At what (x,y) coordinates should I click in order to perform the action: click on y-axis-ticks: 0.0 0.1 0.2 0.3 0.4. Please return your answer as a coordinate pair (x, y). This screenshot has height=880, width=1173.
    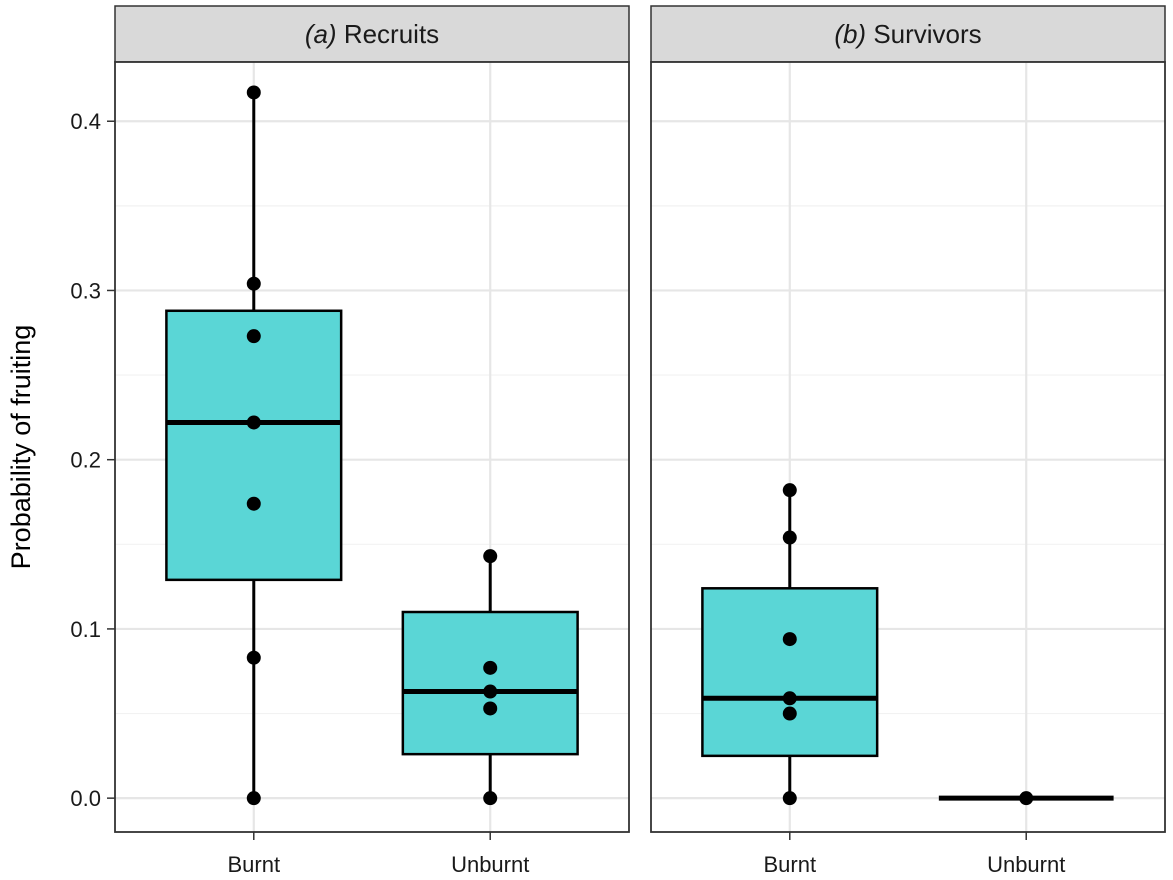
    Looking at the image, I should click on (92, 460).